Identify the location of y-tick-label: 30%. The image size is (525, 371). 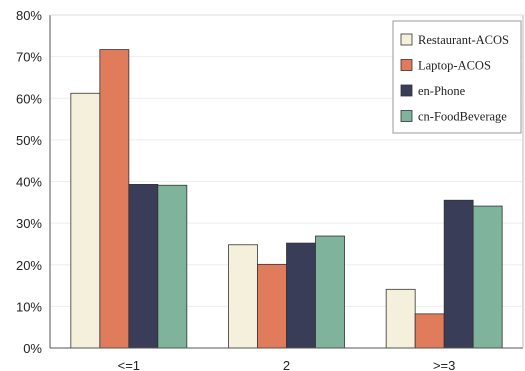
(29, 223).